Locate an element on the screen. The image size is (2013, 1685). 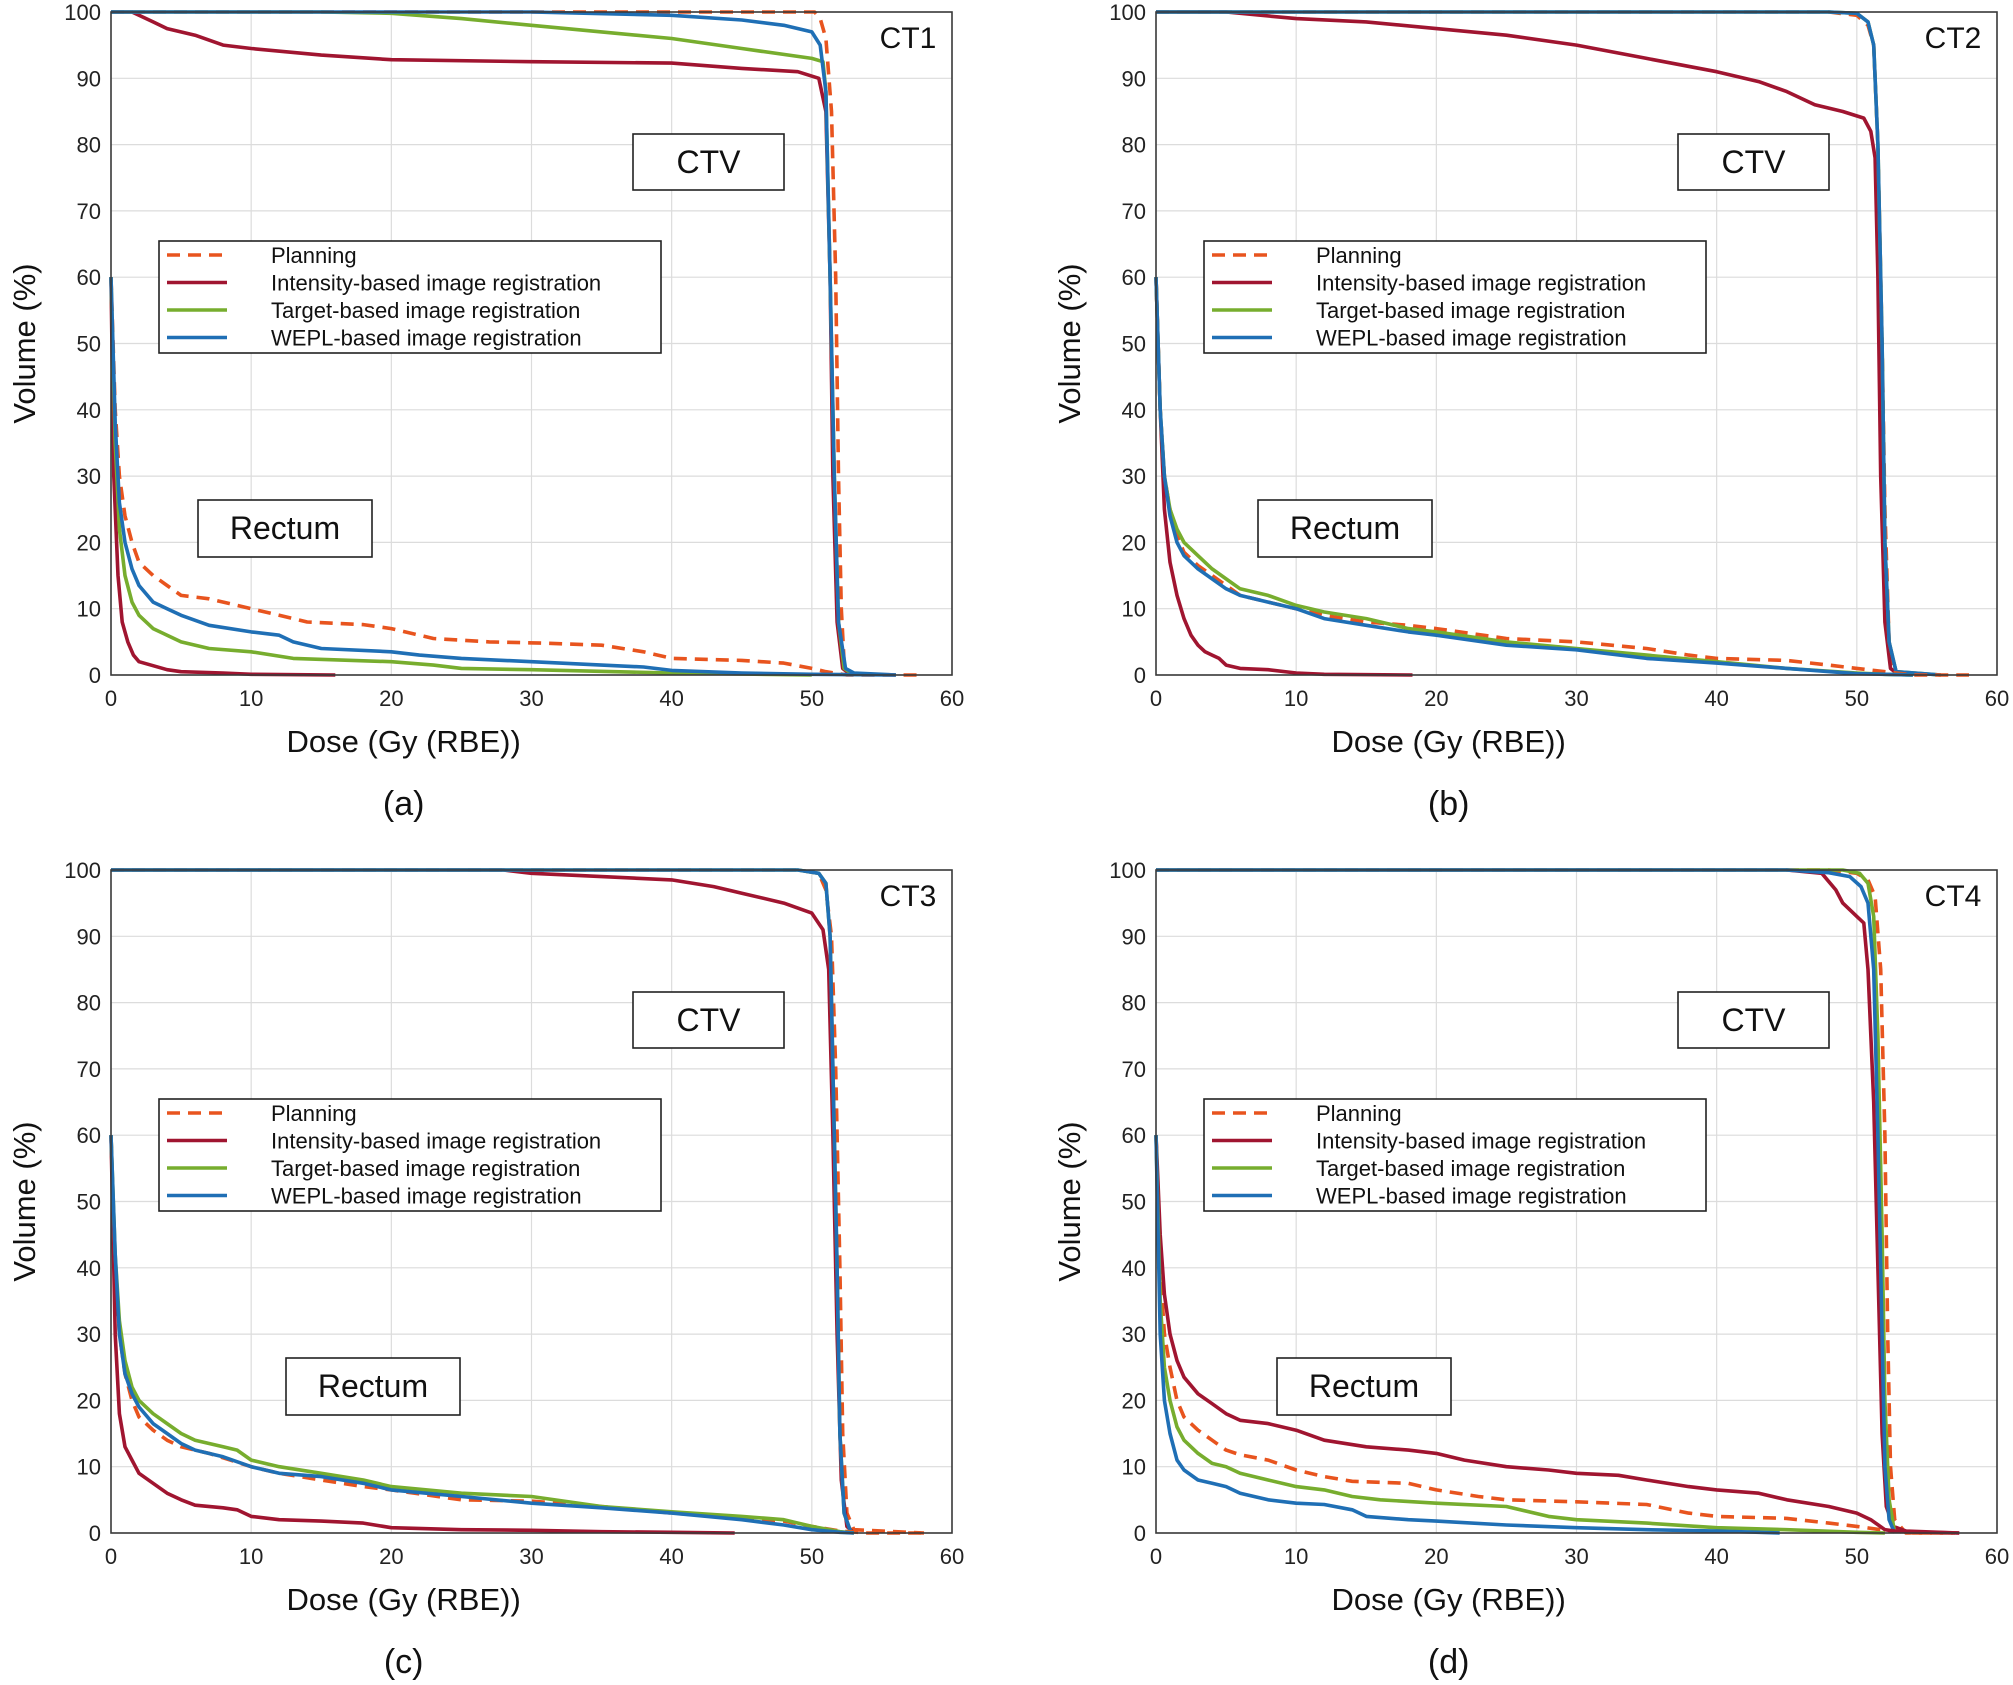
series-planning-rectum is located at coordinates (516, 477).